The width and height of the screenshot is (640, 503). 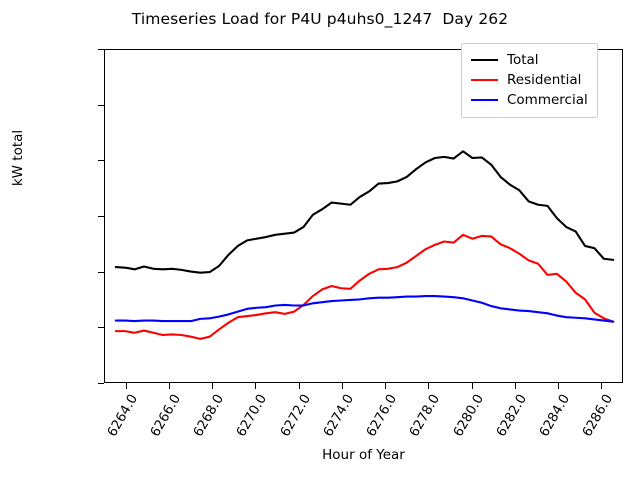 What do you see at coordinates (544, 80) in the screenshot?
I see `legend-label: Residential` at bounding box center [544, 80].